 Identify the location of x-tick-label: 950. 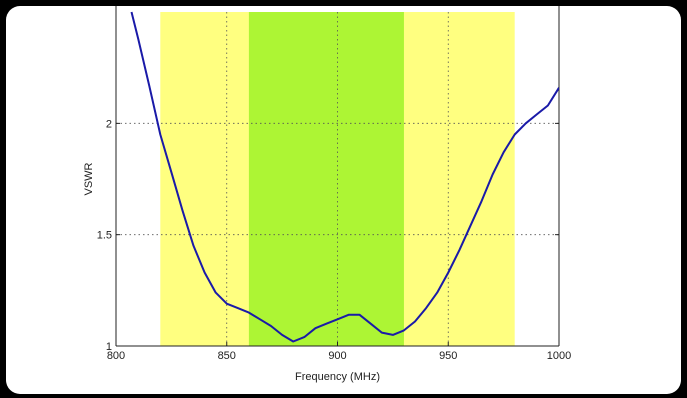
(448, 356).